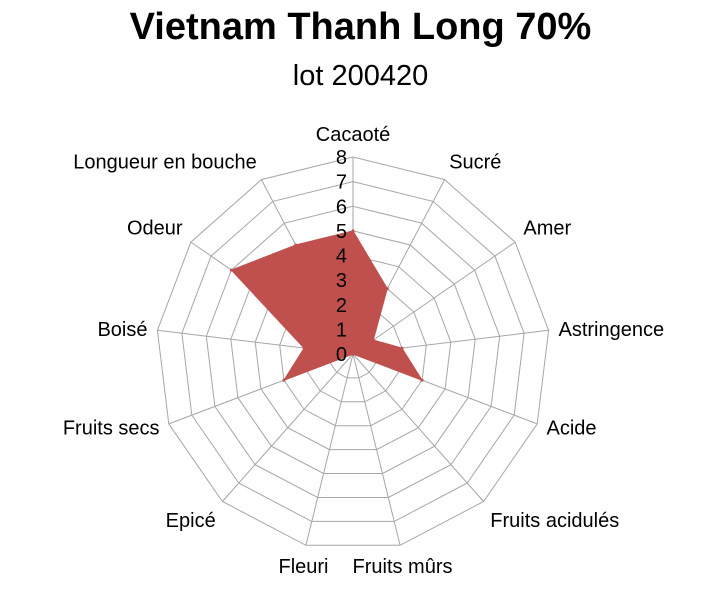  I want to click on tick-label: 7, so click(341, 183).